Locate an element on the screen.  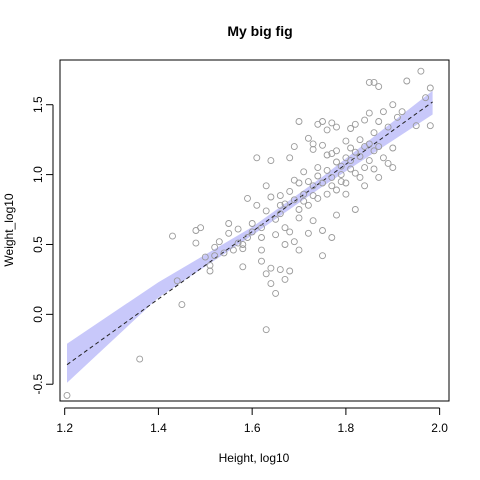
x-tick-label: 2.0 is located at coordinates (439, 428).